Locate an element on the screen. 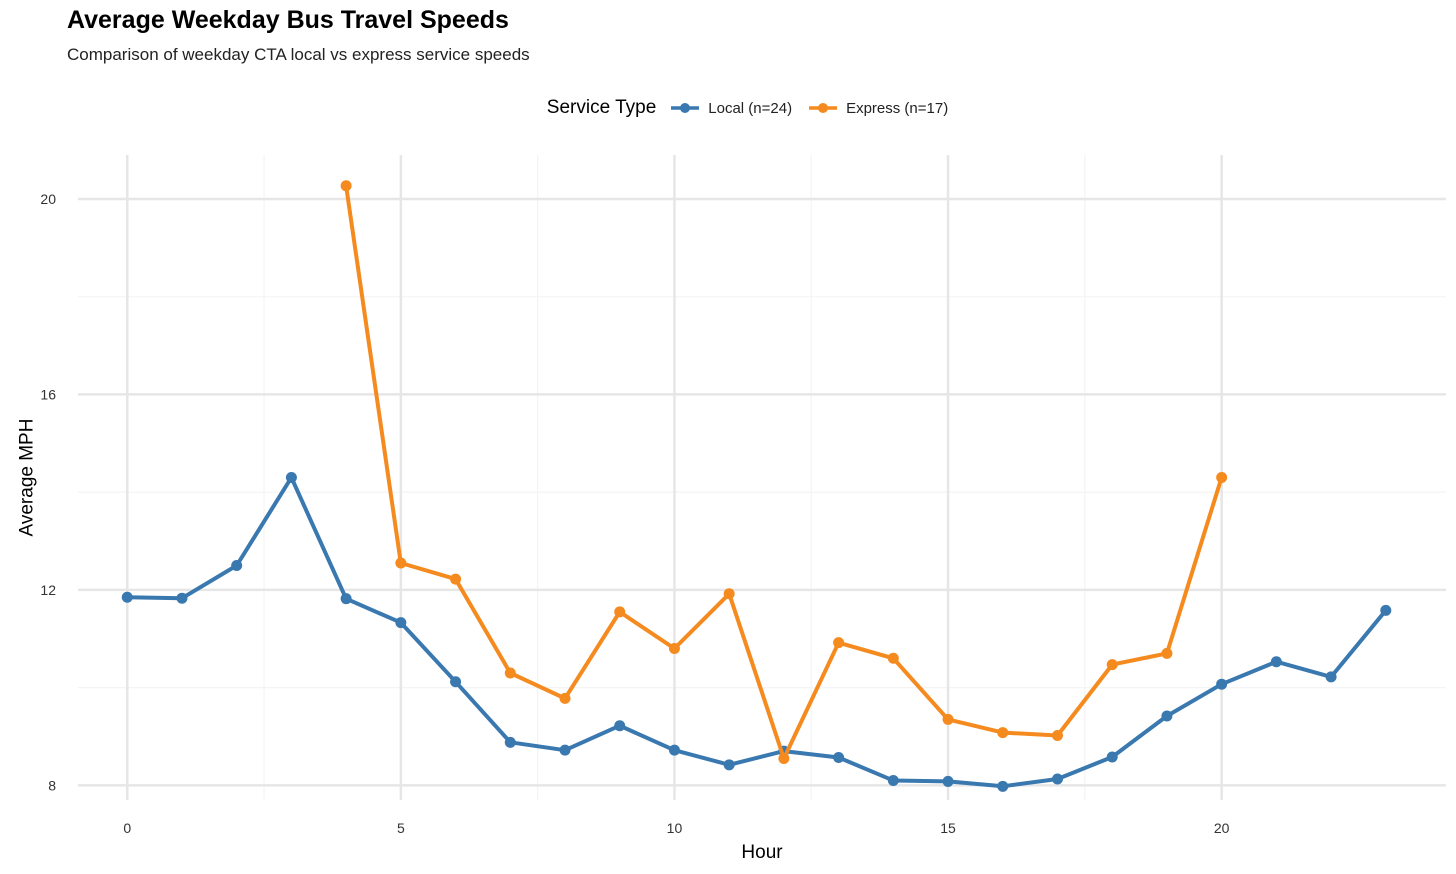 Image resolution: width=1456 pixels, height=874 pixels. legend-item-local: Local (n=24) is located at coordinates (731, 108).